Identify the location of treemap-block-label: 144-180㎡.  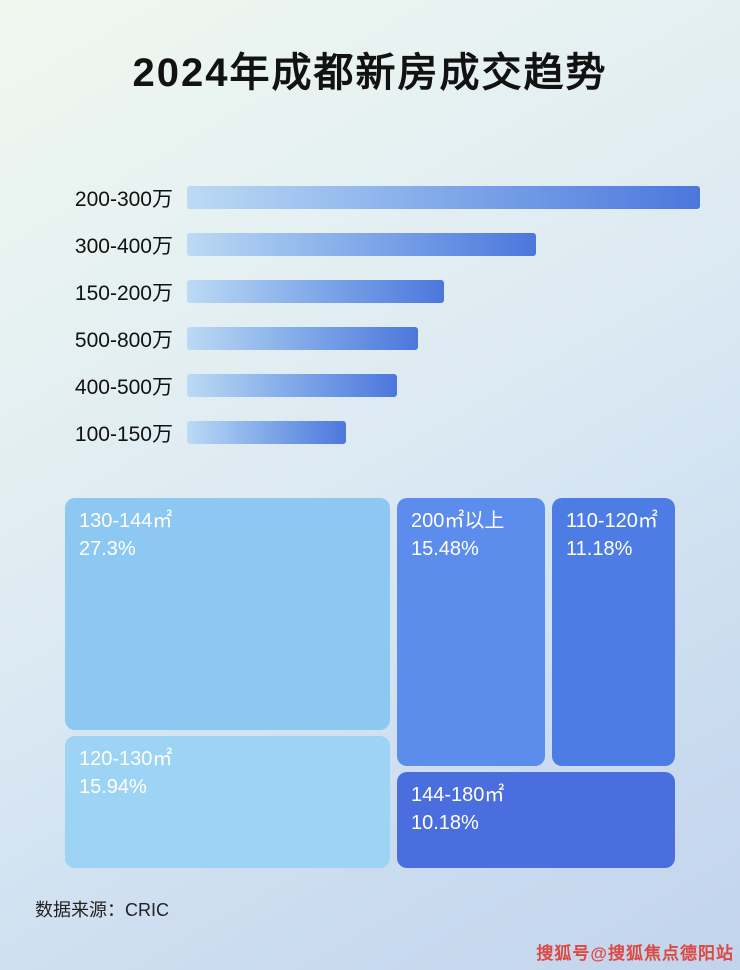
(458, 795).